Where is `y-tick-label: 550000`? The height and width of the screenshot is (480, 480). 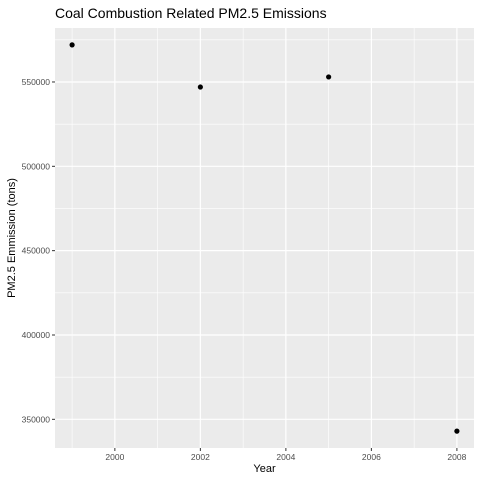 y-tick-label: 550000 is located at coordinates (36, 82).